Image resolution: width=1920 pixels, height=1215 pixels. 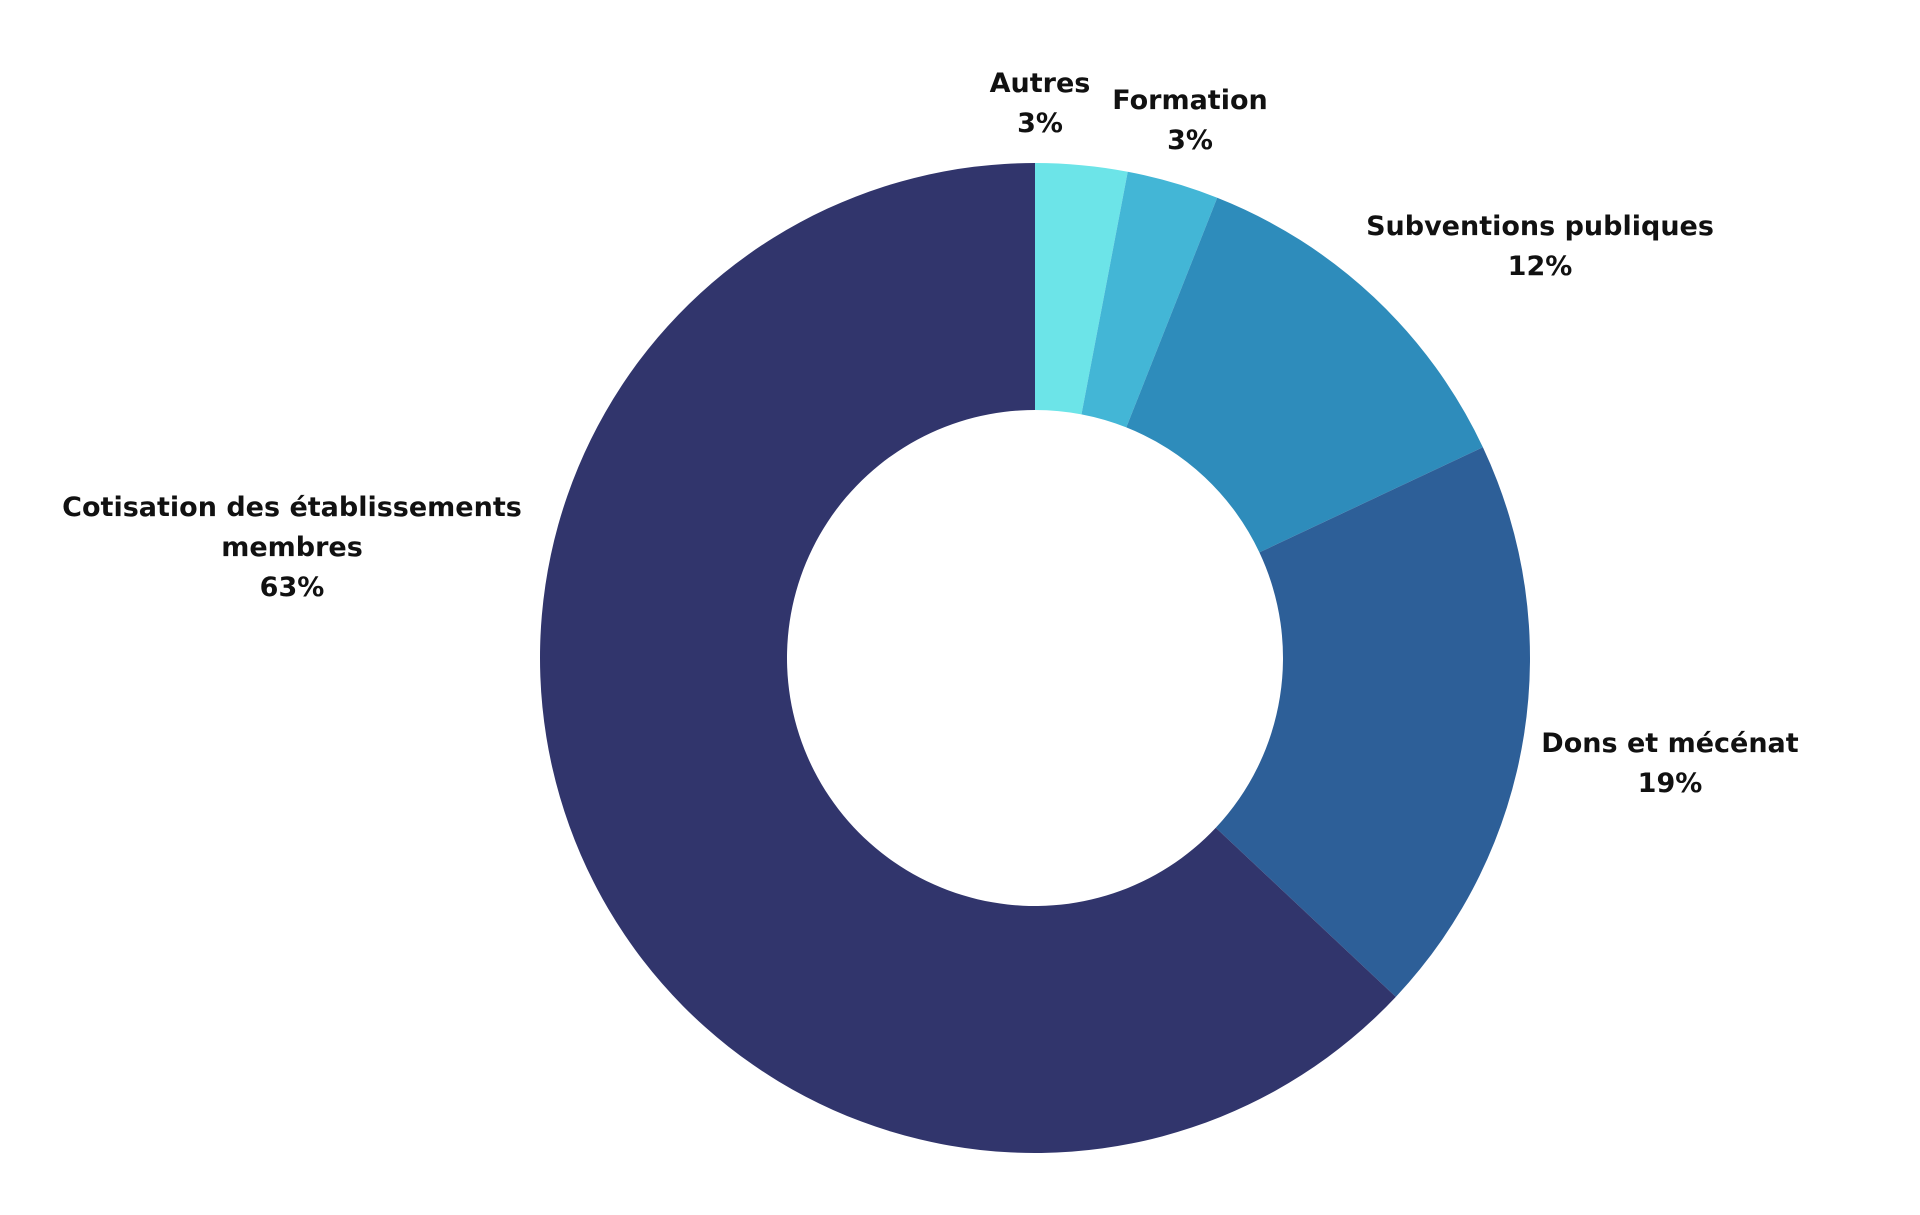 I want to click on slice-name: Subventions publiques, so click(x=1540, y=226).